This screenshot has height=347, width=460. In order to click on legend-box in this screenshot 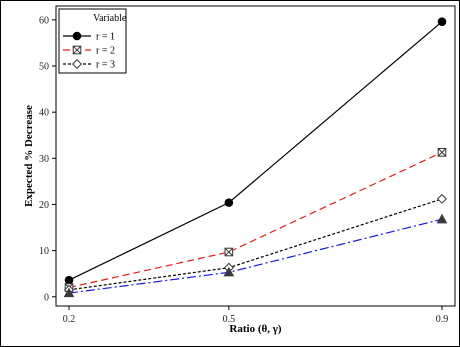, I will do `click(92, 41)`.